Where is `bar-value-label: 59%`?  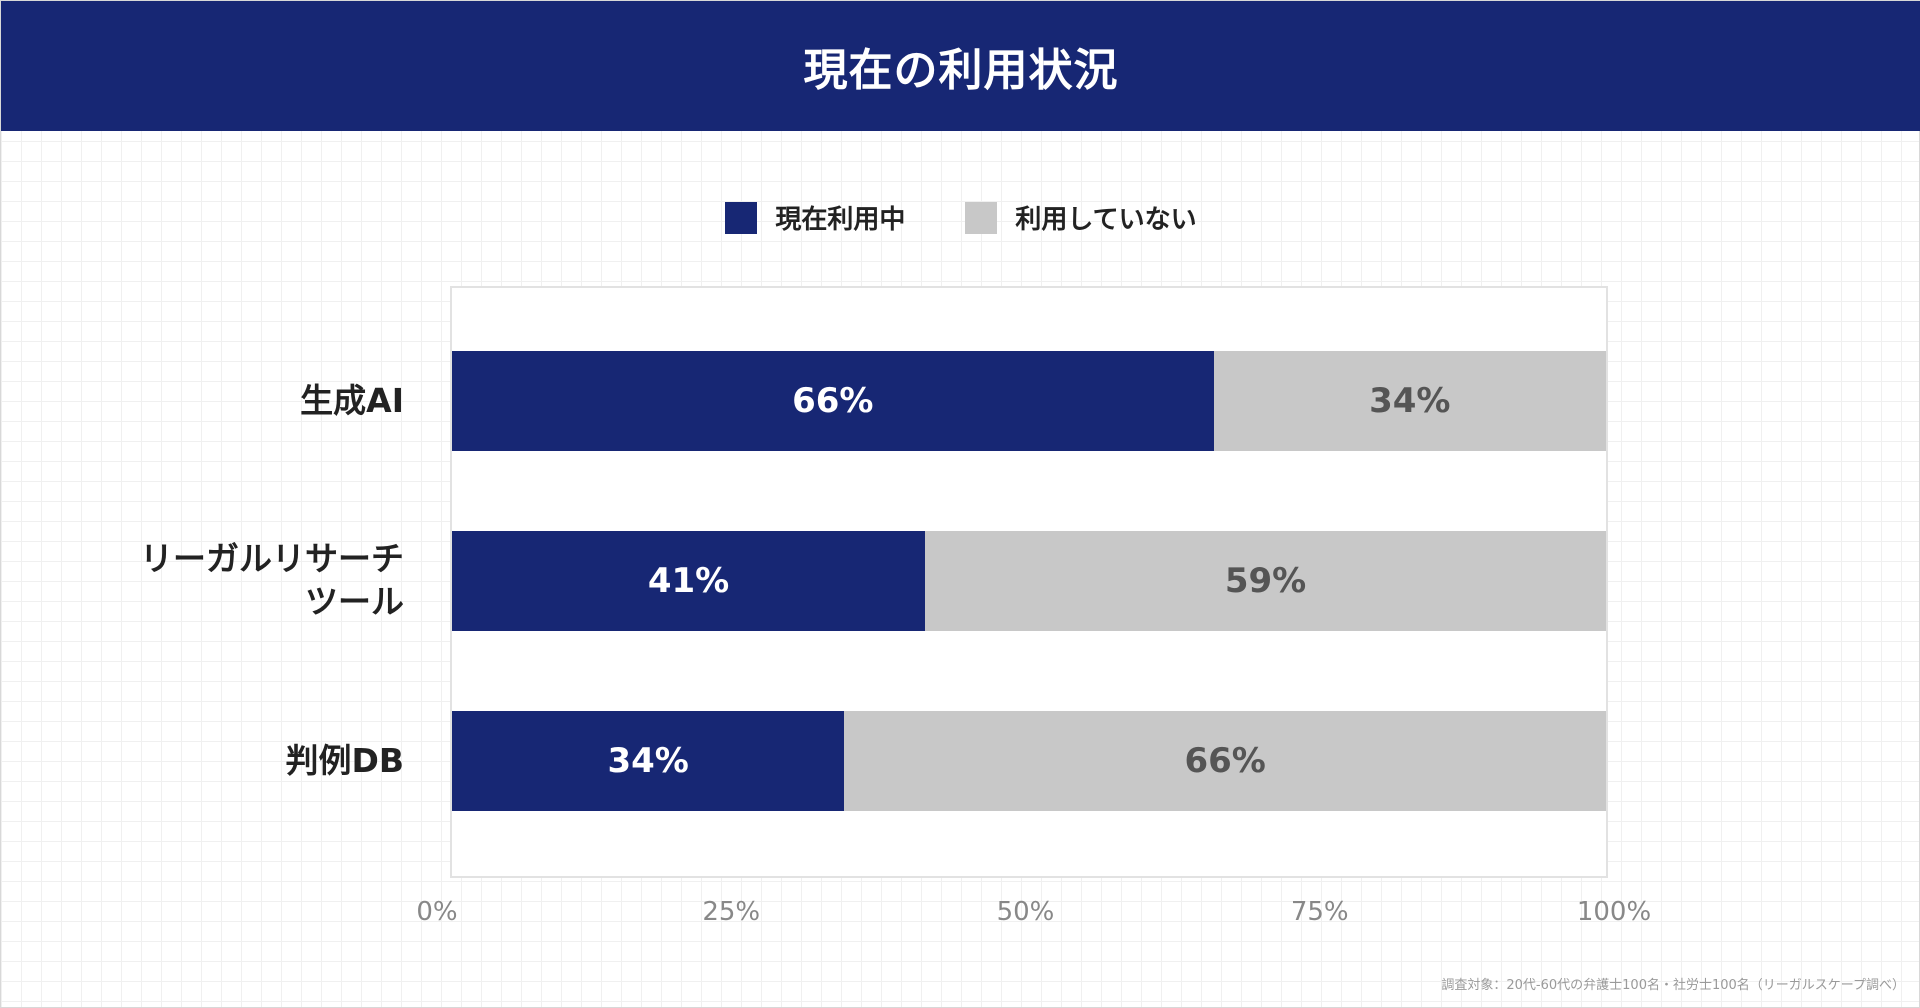
bar-value-label: 59% is located at coordinates (1265, 581).